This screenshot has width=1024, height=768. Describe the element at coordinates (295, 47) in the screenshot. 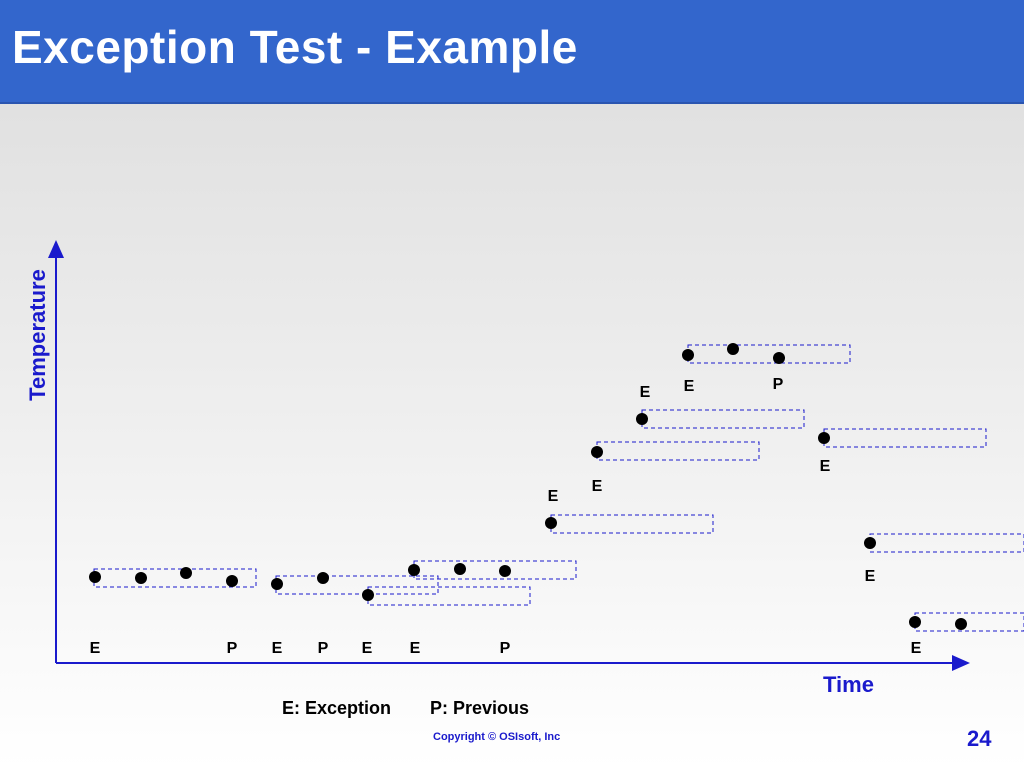

I see `slide-title: Exception Test - Example` at that location.